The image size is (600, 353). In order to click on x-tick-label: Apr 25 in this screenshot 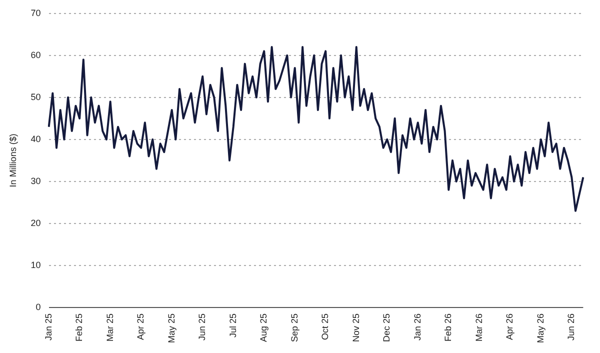, I will do `click(141, 326)`.